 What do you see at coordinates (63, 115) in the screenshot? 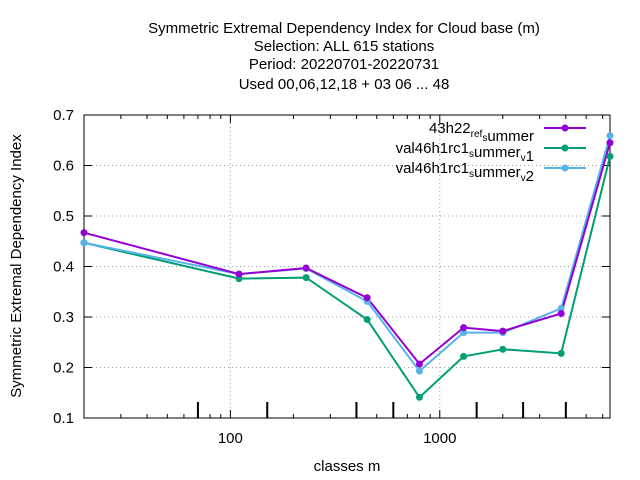
I see `y-tick-label: 0.7` at bounding box center [63, 115].